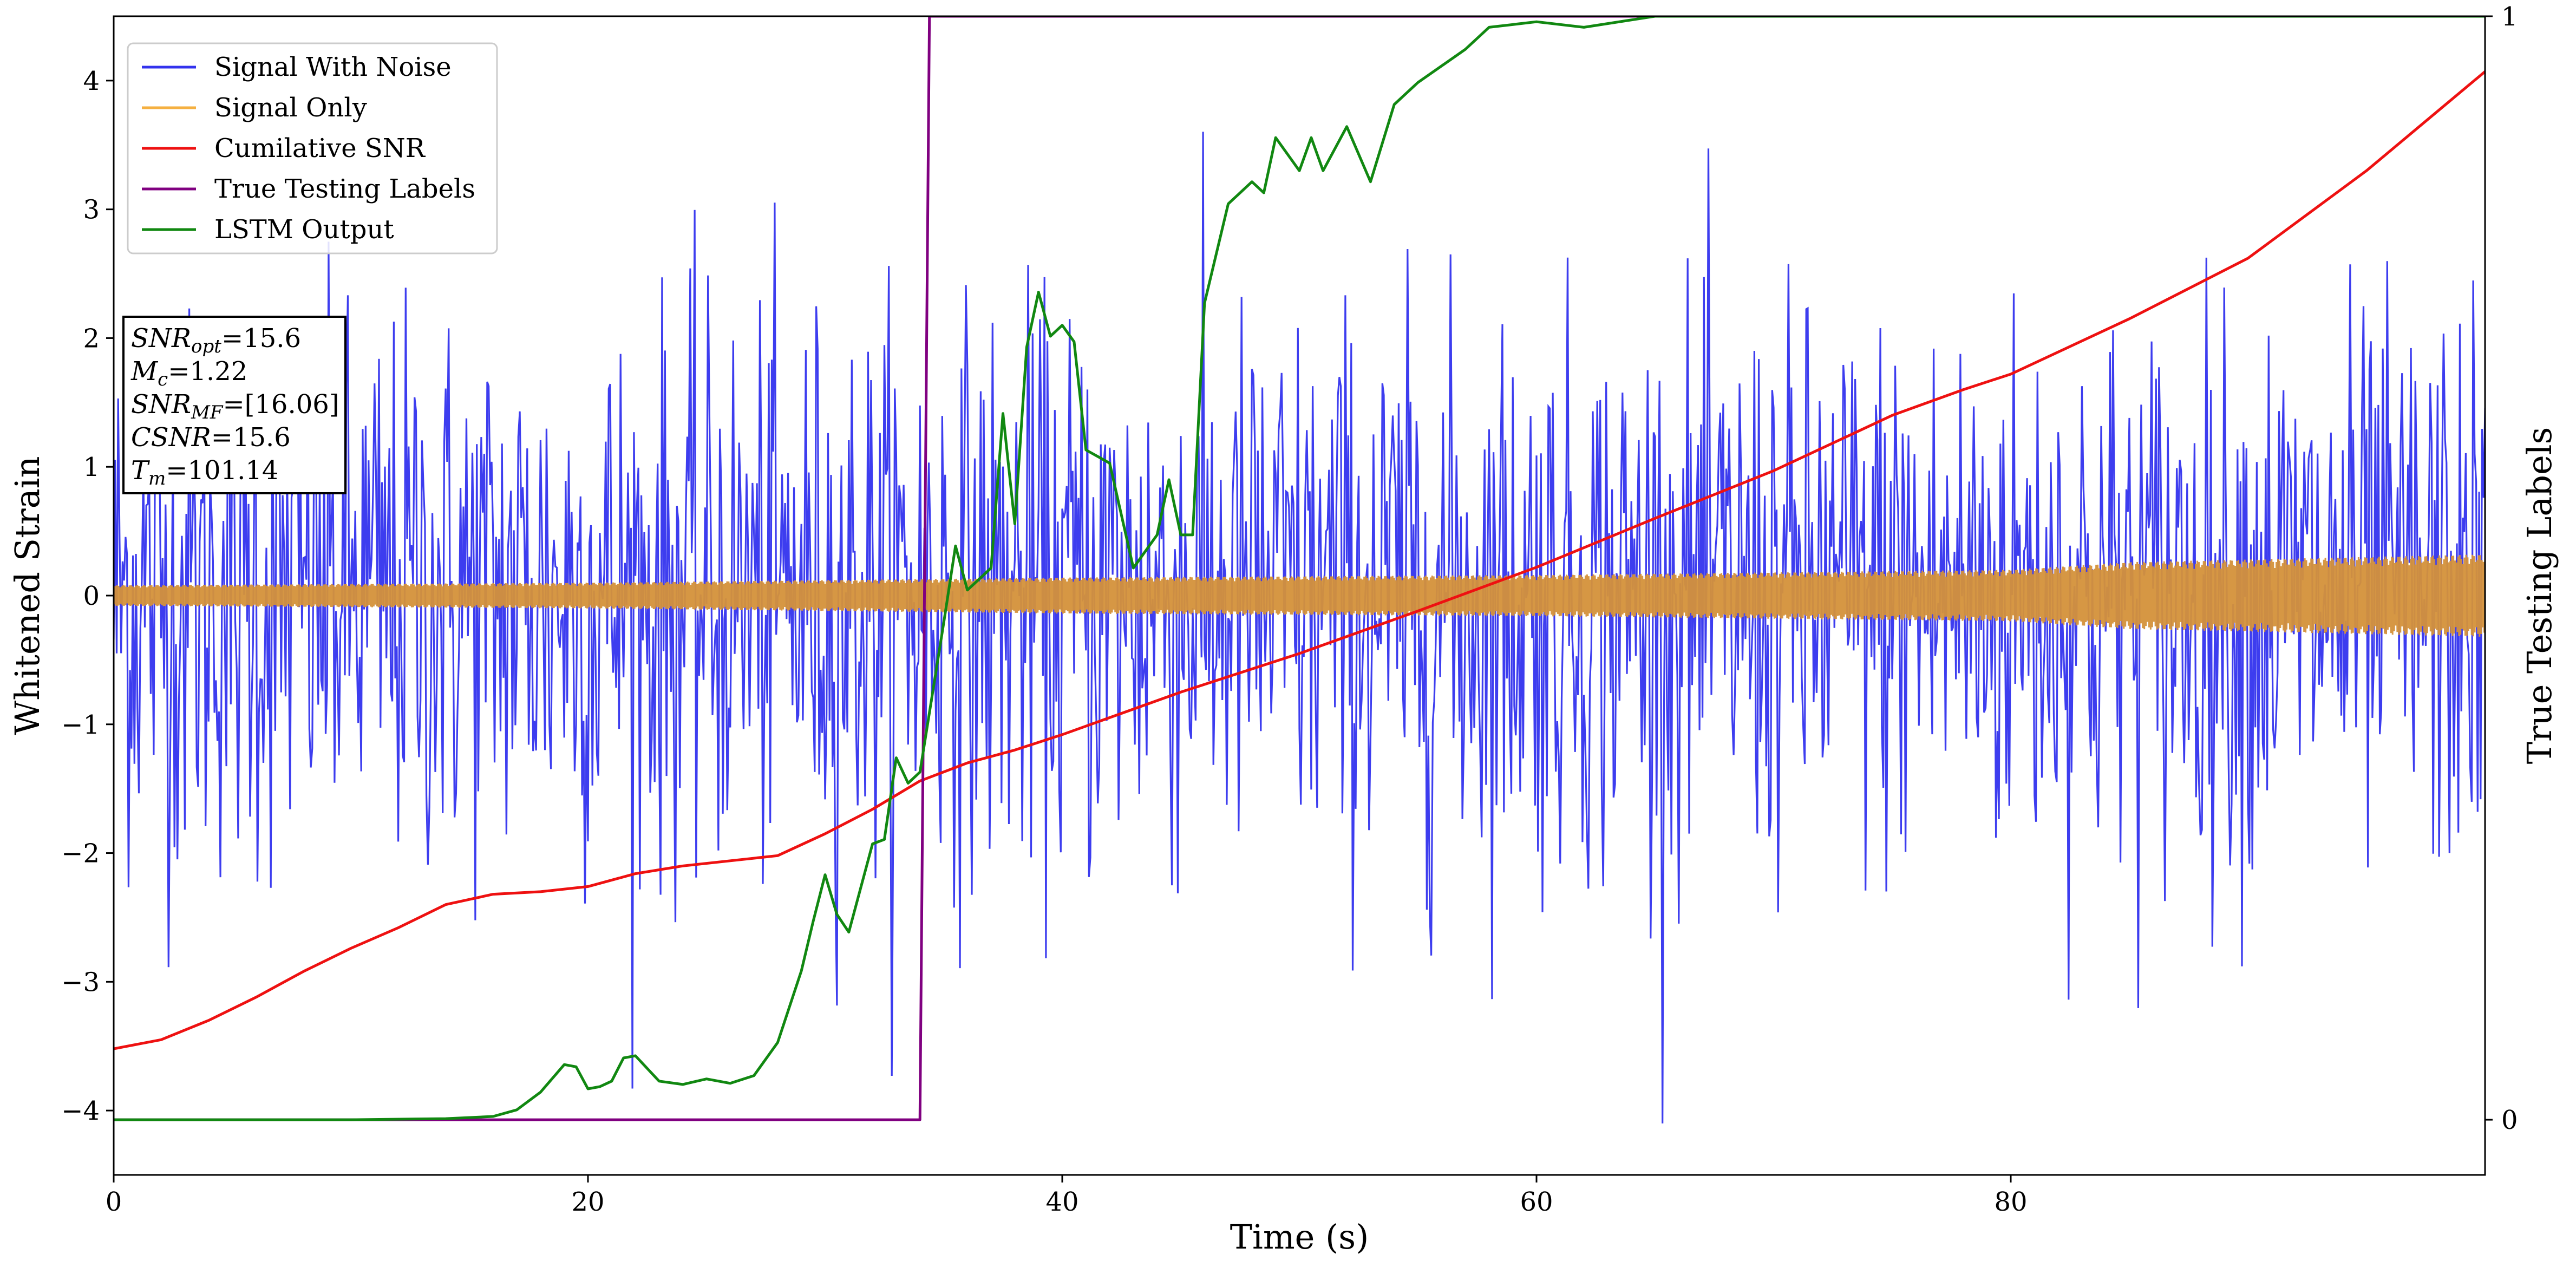 The image size is (2576, 1274). Describe the element at coordinates (80, 1111) in the screenshot. I see `y-tick-label: −4` at that location.